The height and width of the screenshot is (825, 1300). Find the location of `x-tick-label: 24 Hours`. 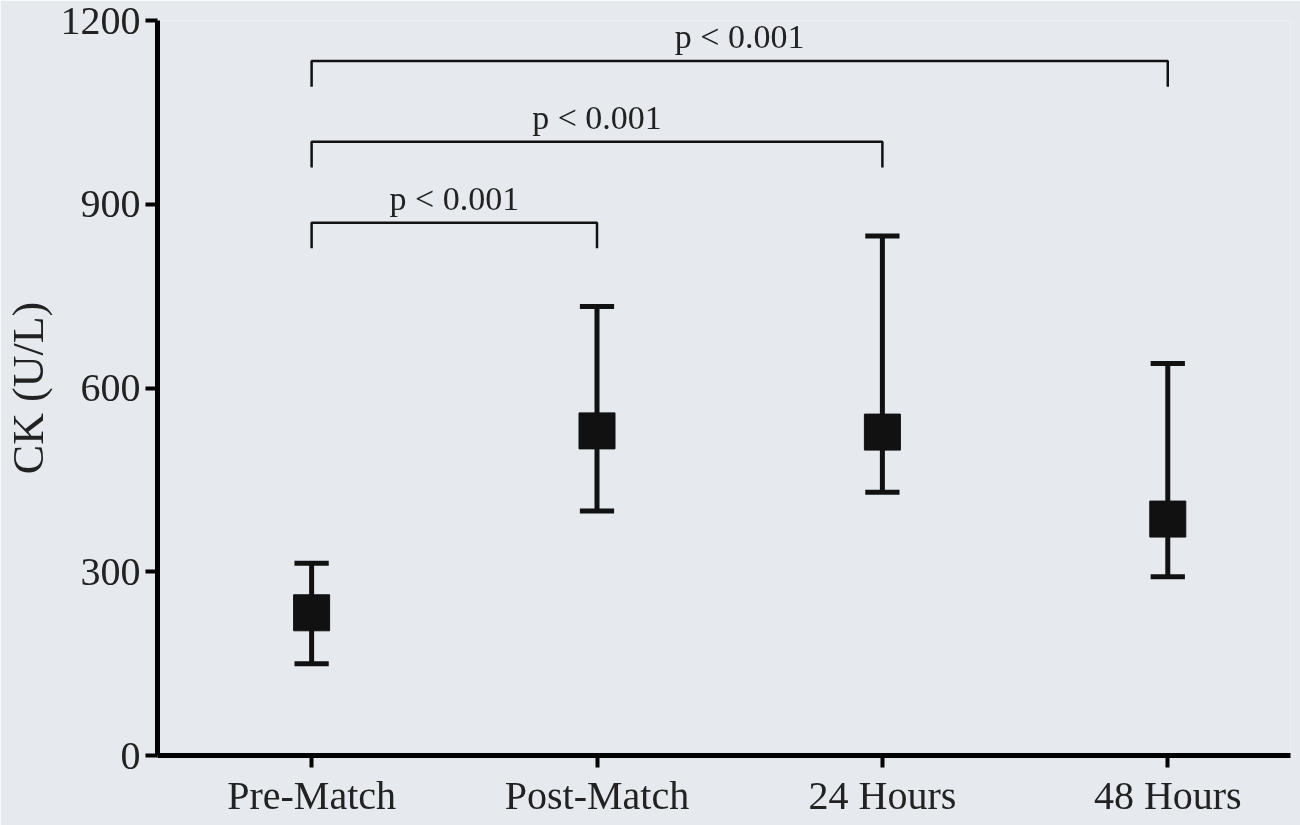

x-tick-label: 24 Hours is located at coordinates (882, 795).